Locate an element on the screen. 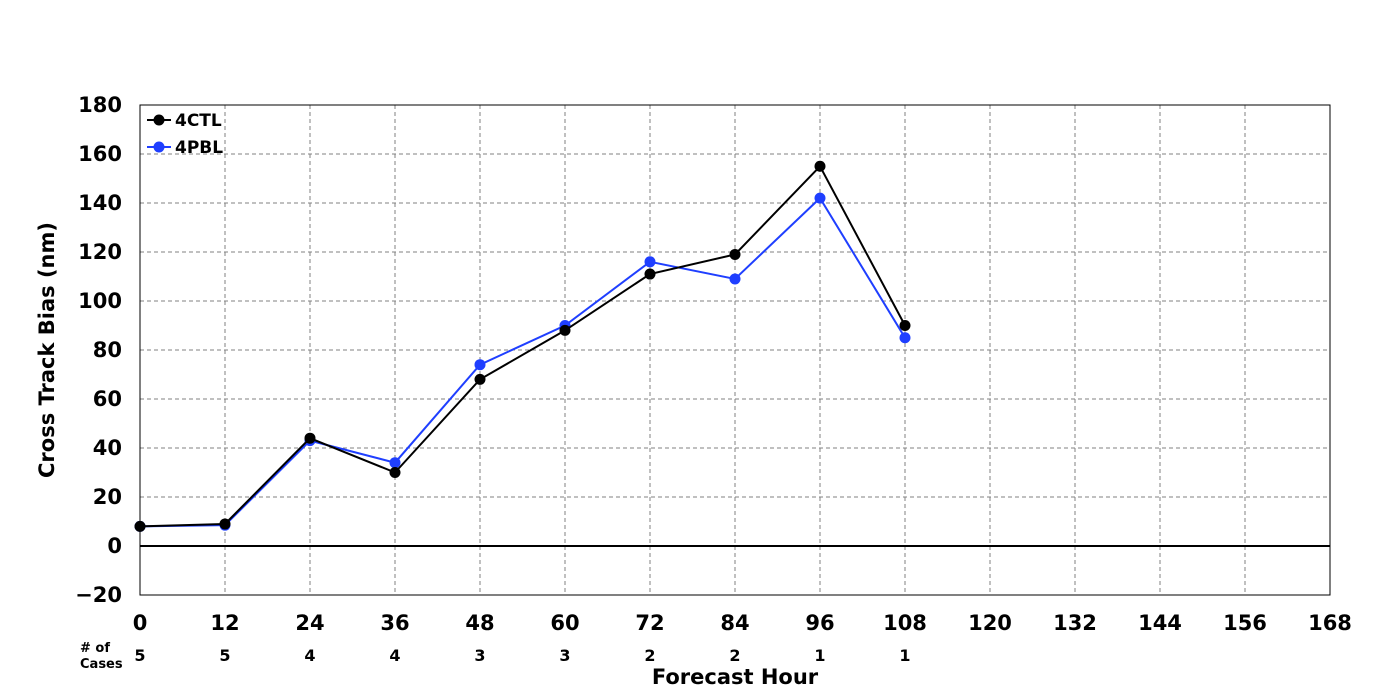 This screenshot has width=1400, height=700. x-tick-label: 60 is located at coordinates (564, 623).